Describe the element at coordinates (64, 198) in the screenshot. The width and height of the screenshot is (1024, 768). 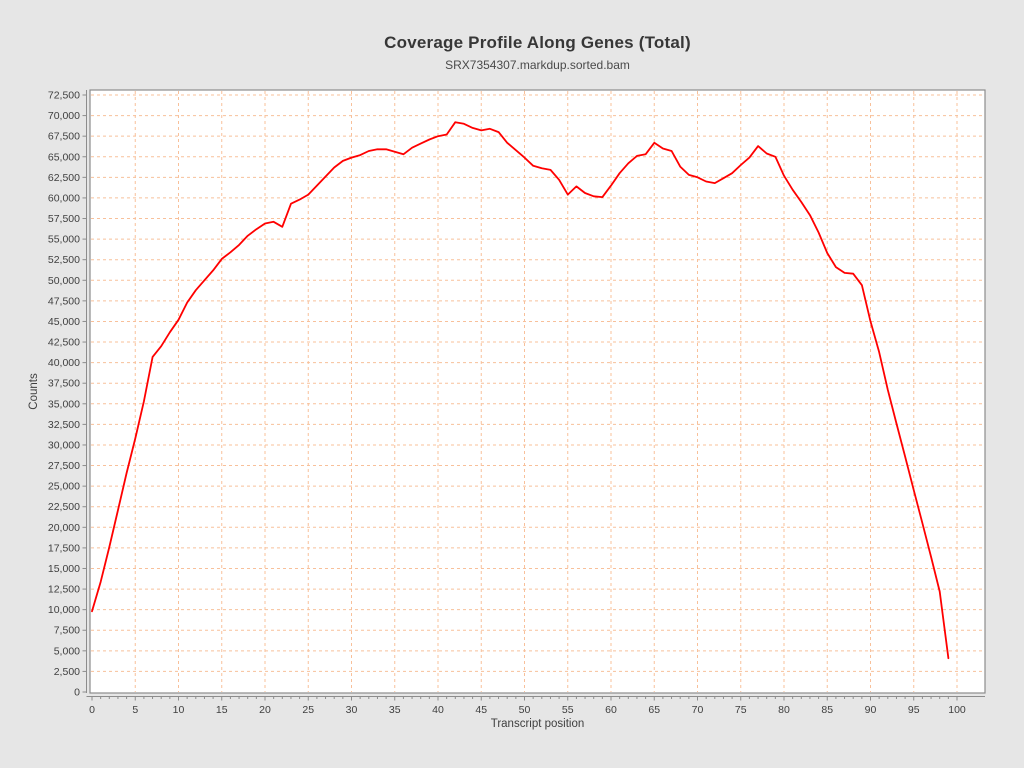
I see `y-tick-label: 60,000` at that location.